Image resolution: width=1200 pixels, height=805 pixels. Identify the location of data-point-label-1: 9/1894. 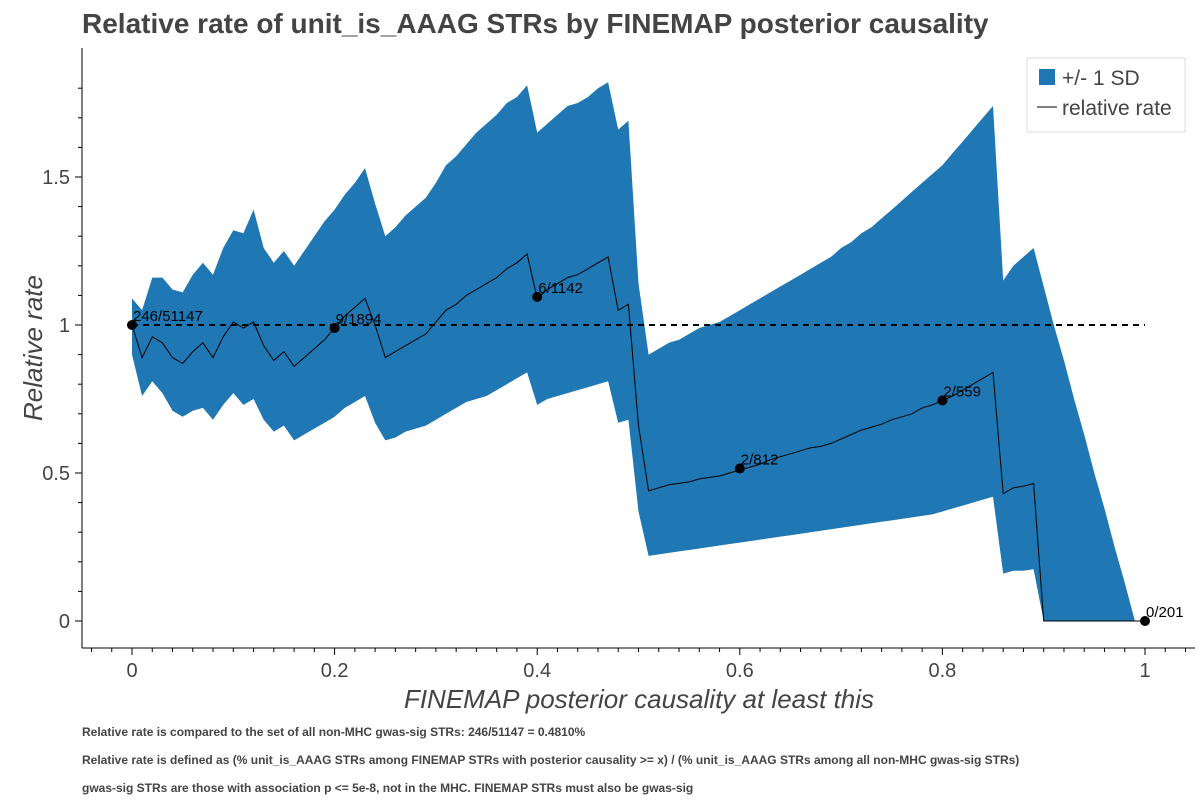
(359, 319).